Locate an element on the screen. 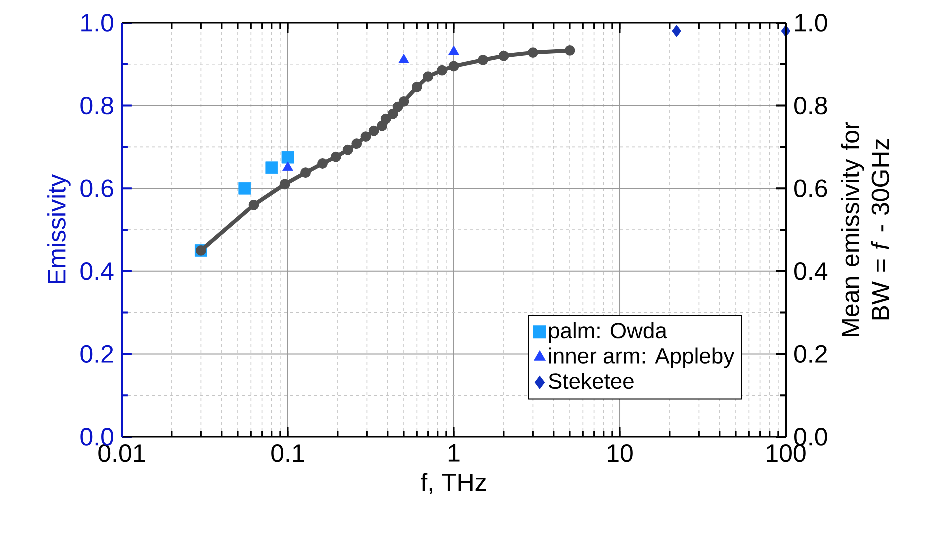  y-tick-label: 0.6 is located at coordinates (97, 189).